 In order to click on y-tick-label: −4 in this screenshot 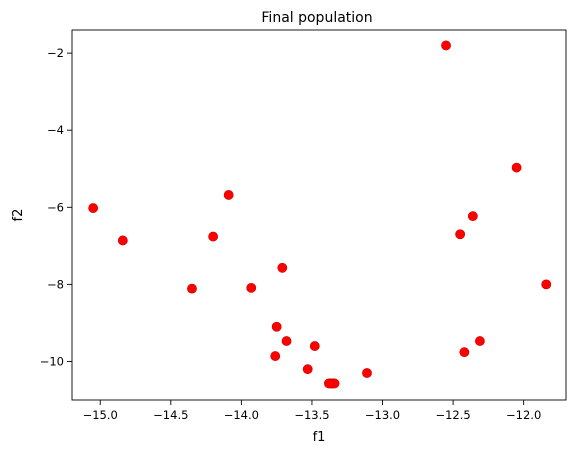, I will do `click(55, 130)`.